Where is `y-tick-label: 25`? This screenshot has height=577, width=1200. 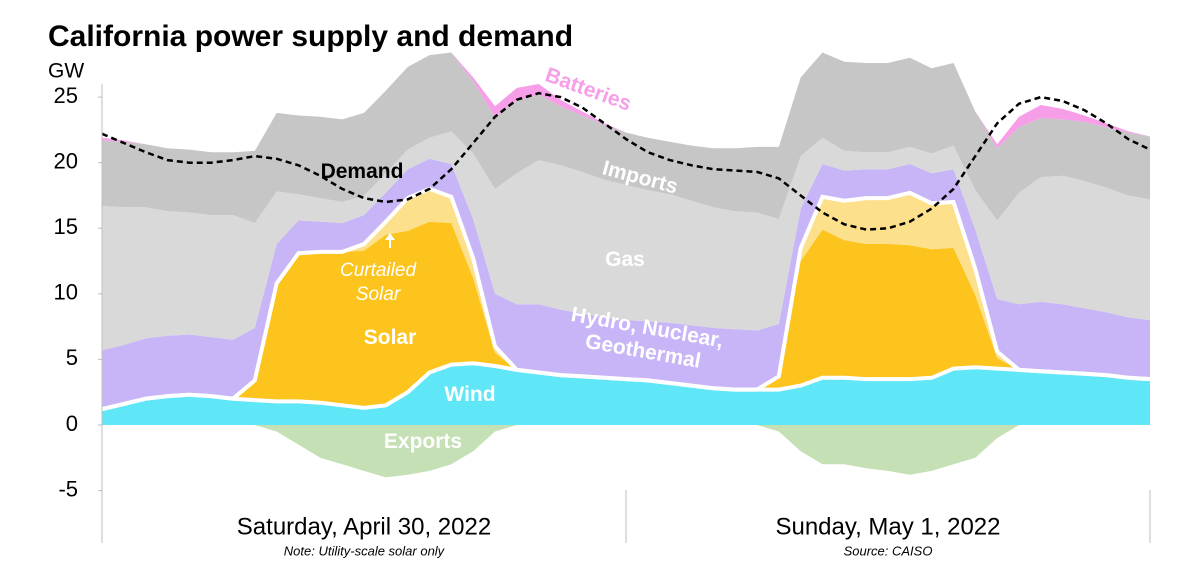
y-tick-label: 25 is located at coordinates (66, 95).